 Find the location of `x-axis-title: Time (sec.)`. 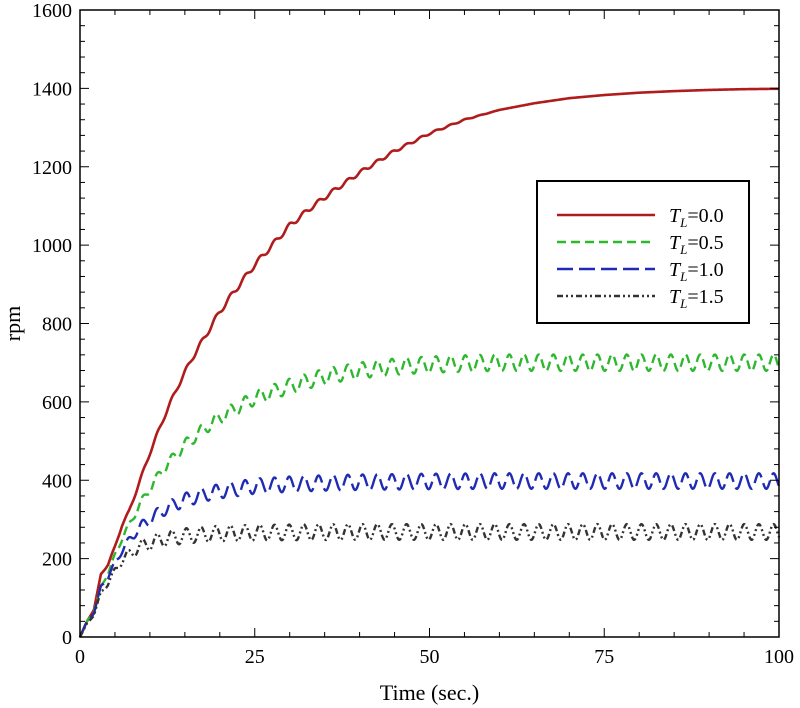

x-axis-title: Time (sec.) is located at coordinates (429, 692).